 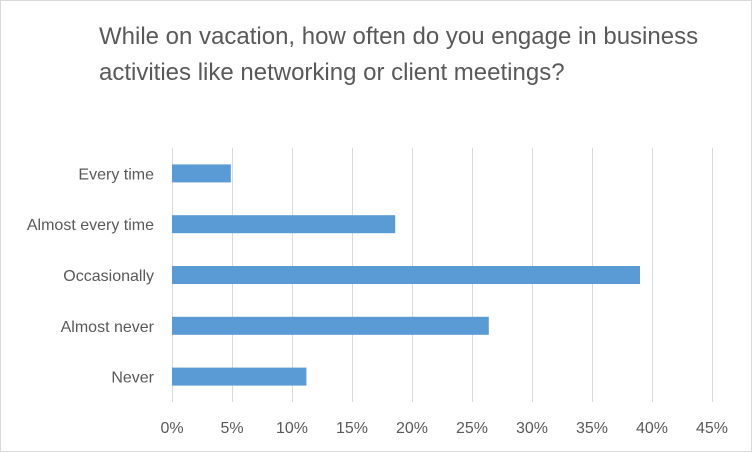 What do you see at coordinates (532, 428) in the screenshot?
I see `x-tick-label: 30%` at bounding box center [532, 428].